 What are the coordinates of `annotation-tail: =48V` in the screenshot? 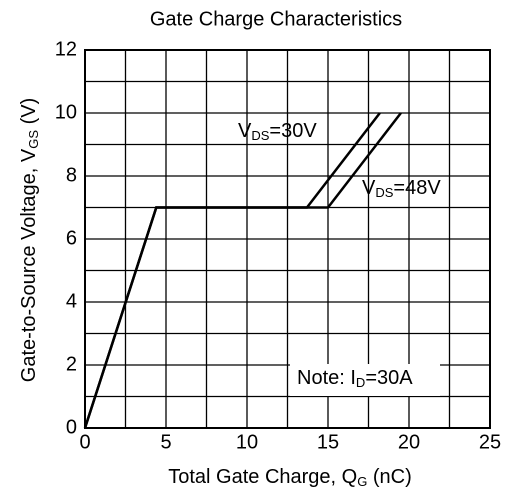 It's located at (417, 188).